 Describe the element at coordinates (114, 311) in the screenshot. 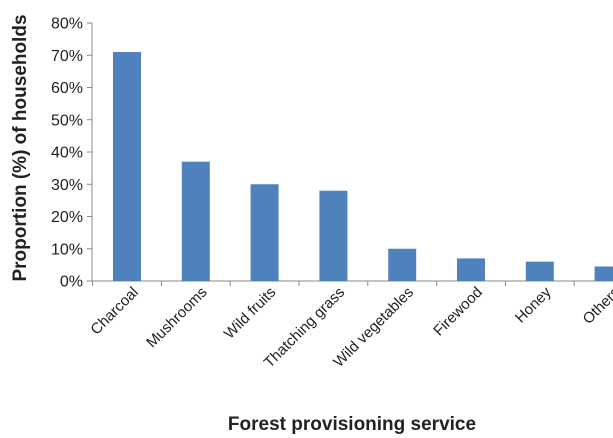

I see `x-tick-label: Charcoal` at that location.